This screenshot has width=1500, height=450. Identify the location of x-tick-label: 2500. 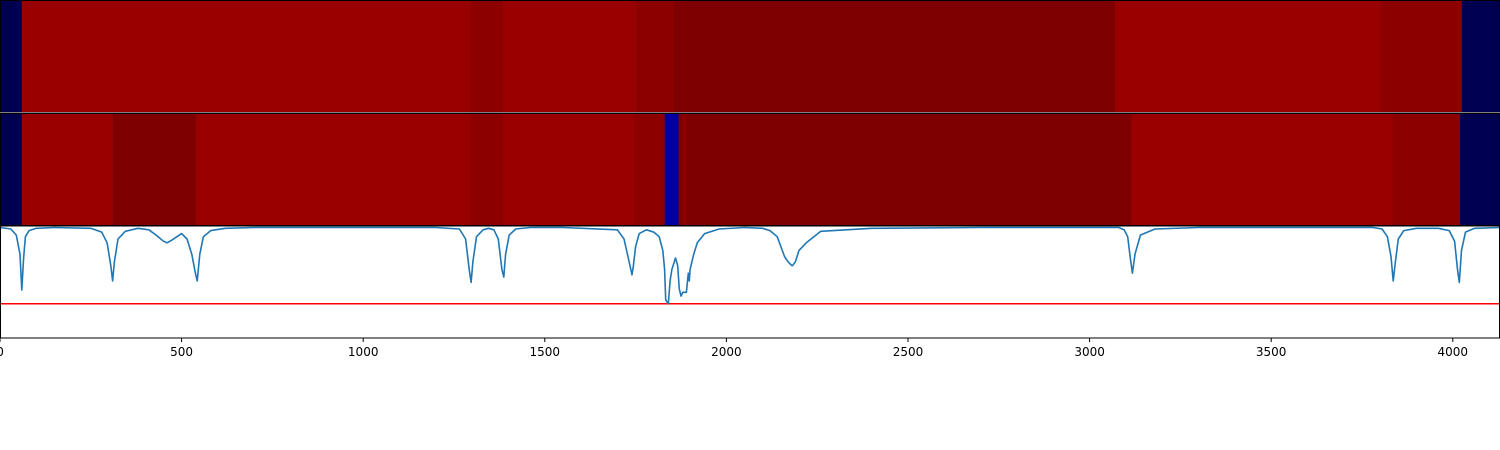
(908, 352).